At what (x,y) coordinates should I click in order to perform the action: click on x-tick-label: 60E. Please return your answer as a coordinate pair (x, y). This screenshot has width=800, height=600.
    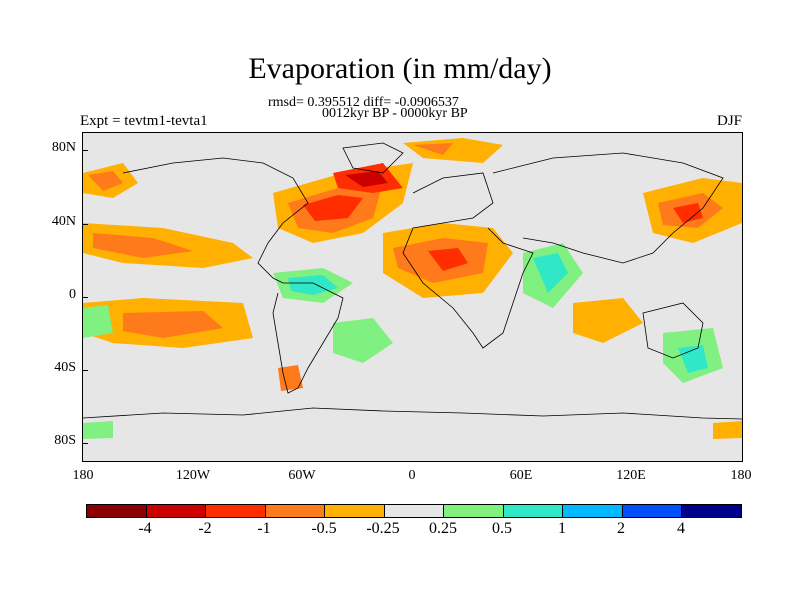
    Looking at the image, I should click on (521, 475).